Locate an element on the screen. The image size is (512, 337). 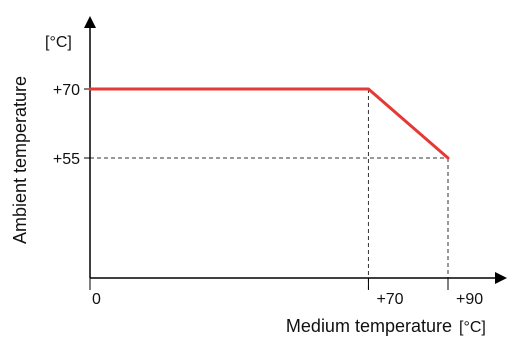
x-tick-label: +90 is located at coordinates (469, 299).